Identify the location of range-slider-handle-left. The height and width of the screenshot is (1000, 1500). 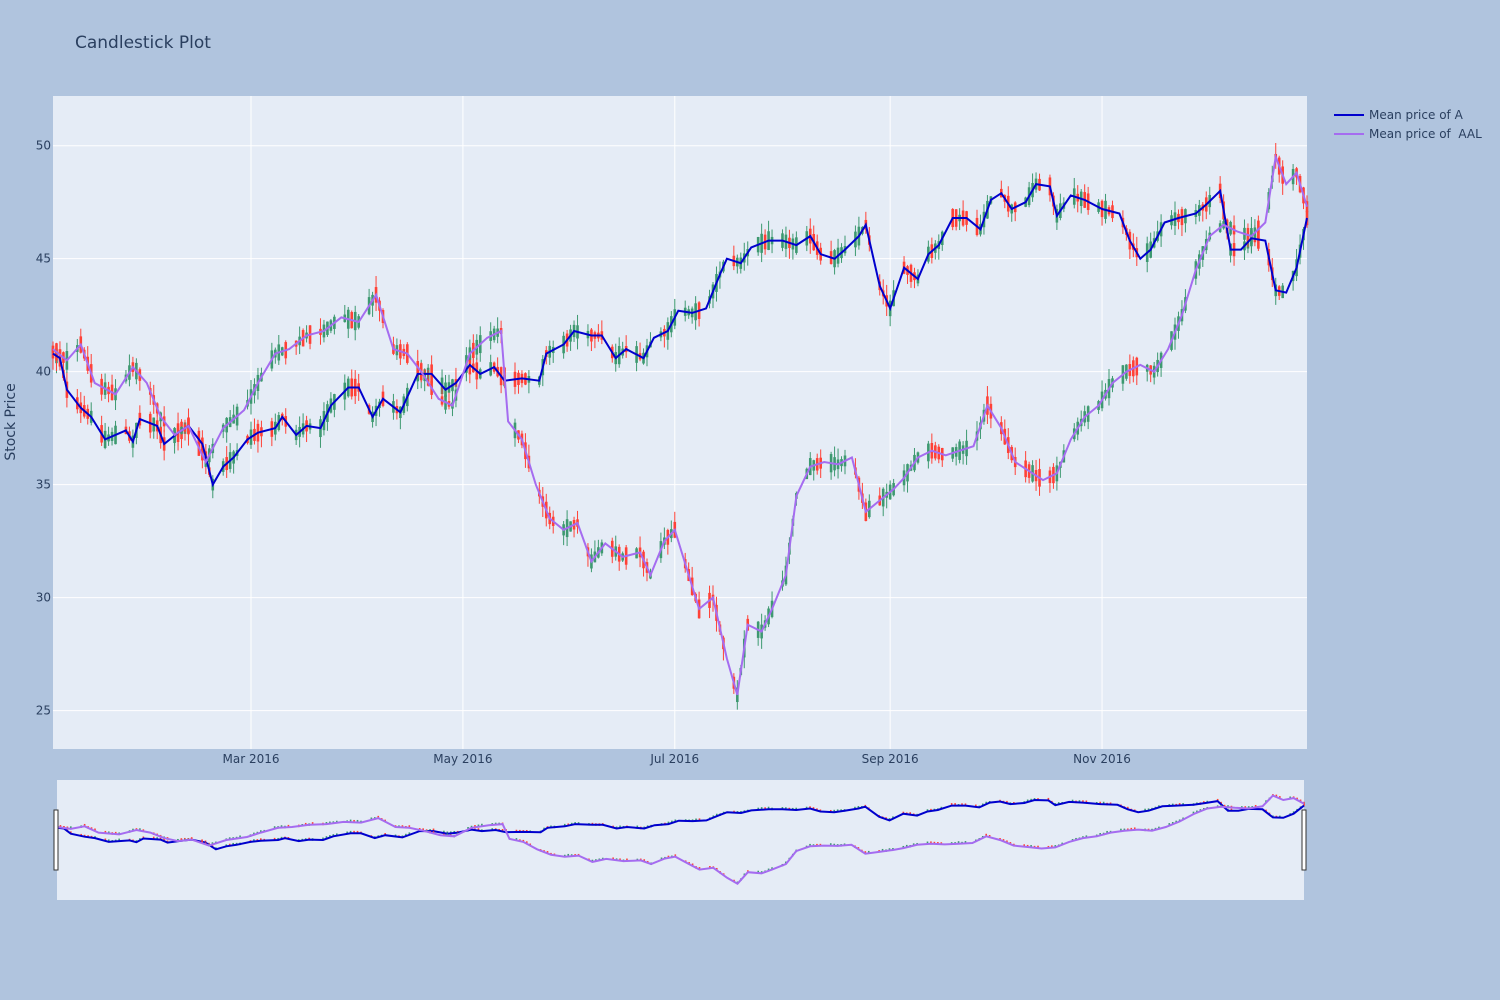
(56, 840).